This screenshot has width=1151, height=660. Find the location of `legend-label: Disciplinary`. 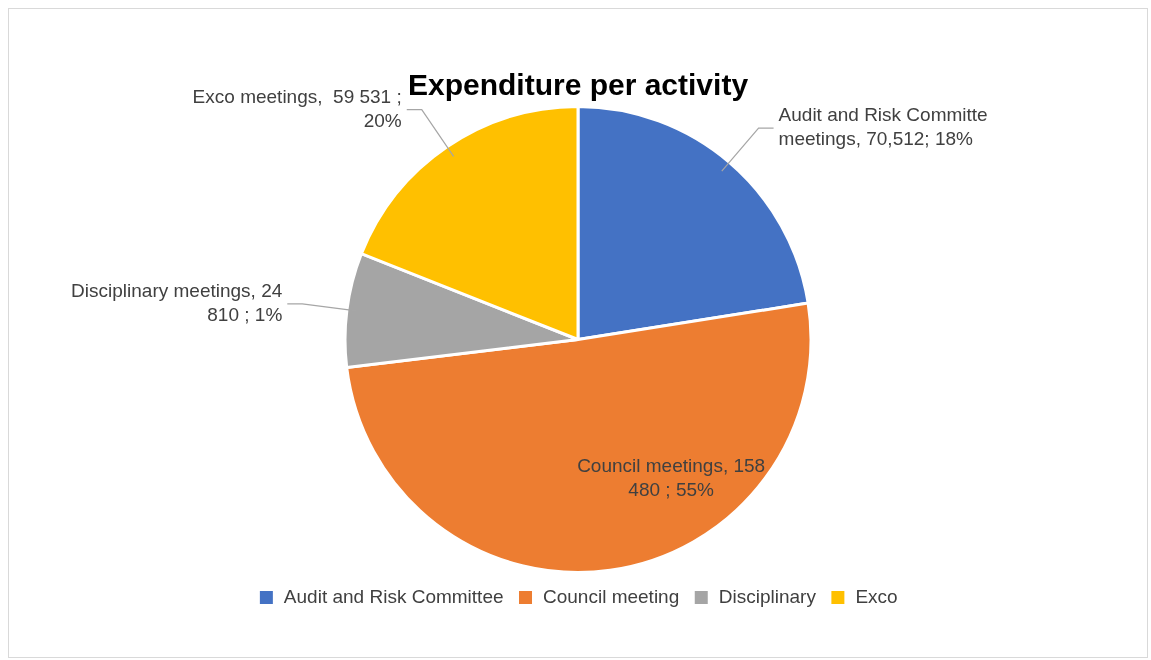

legend-label: Disciplinary is located at coordinates (767, 596).